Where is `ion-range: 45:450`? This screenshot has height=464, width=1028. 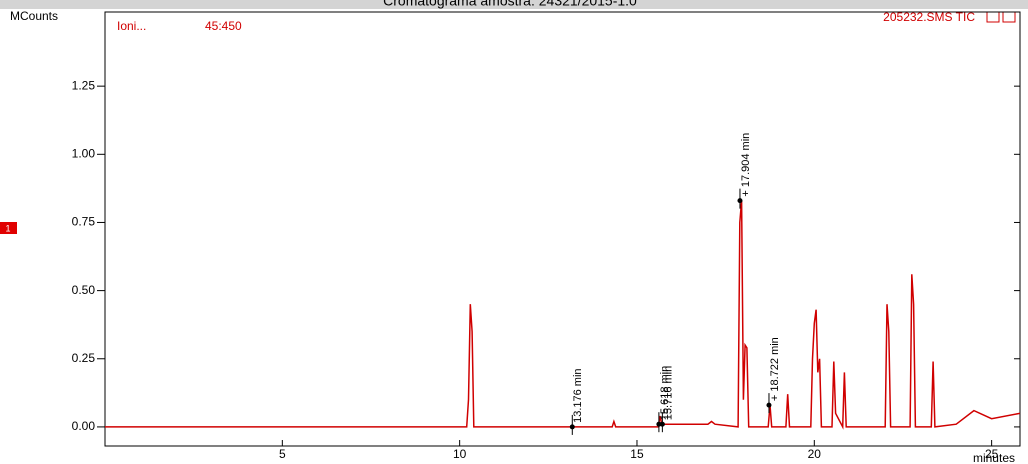 ion-range: 45:450 is located at coordinates (223, 26).